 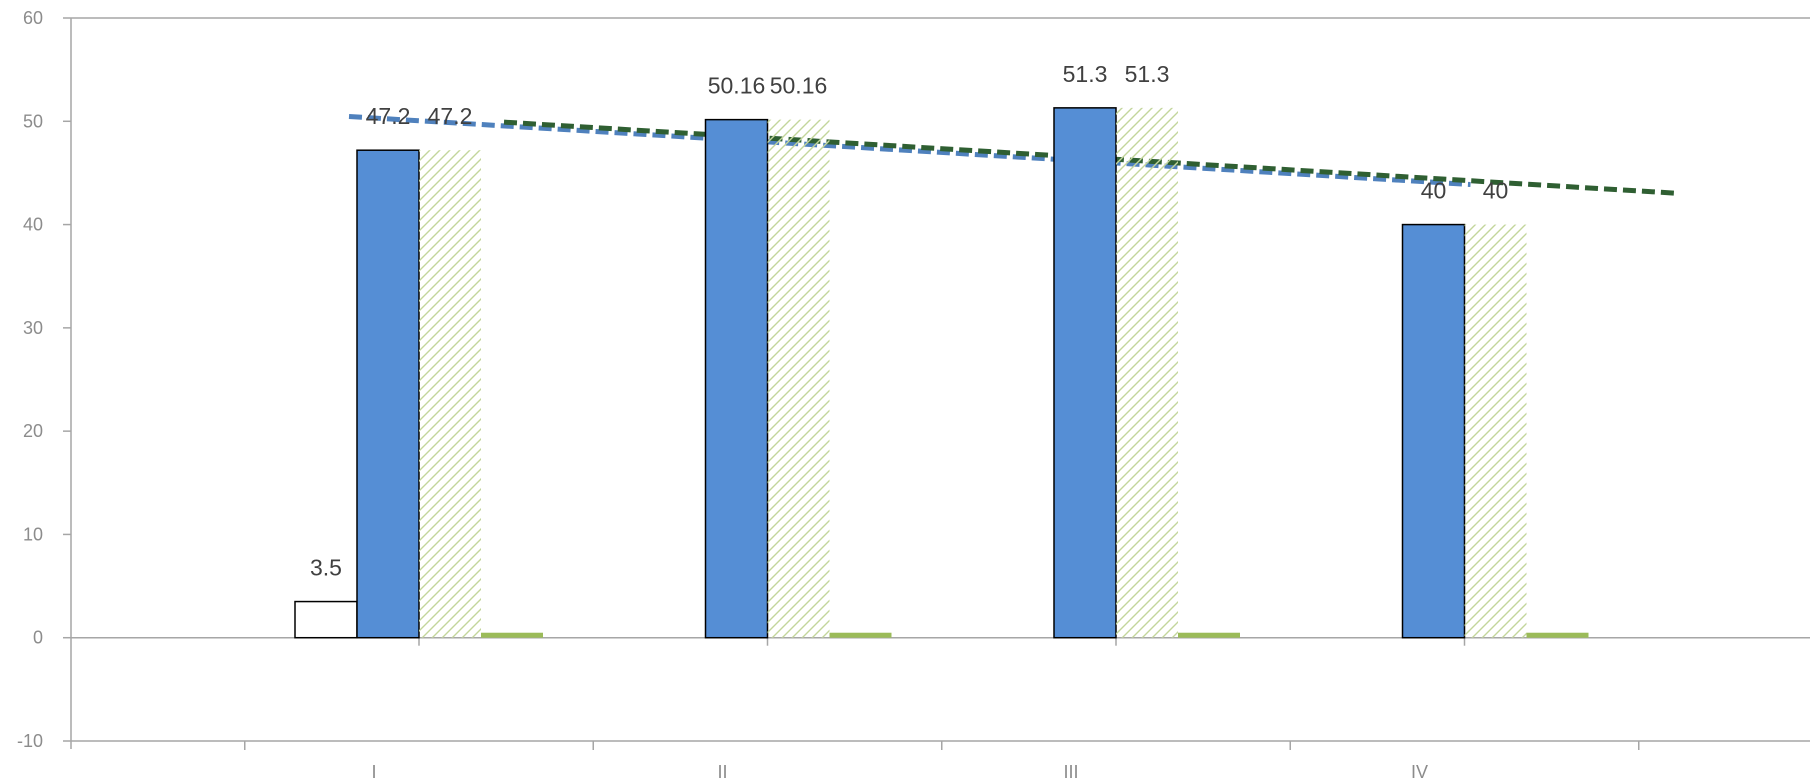 I want to click on category-label: II, so click(x=722, y=772).